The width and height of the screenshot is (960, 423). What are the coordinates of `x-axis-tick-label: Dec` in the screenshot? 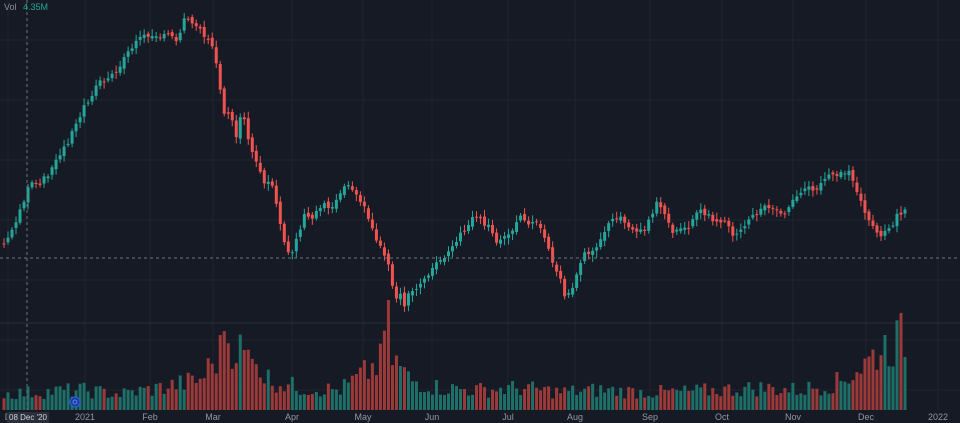 It's located at (866, 417).